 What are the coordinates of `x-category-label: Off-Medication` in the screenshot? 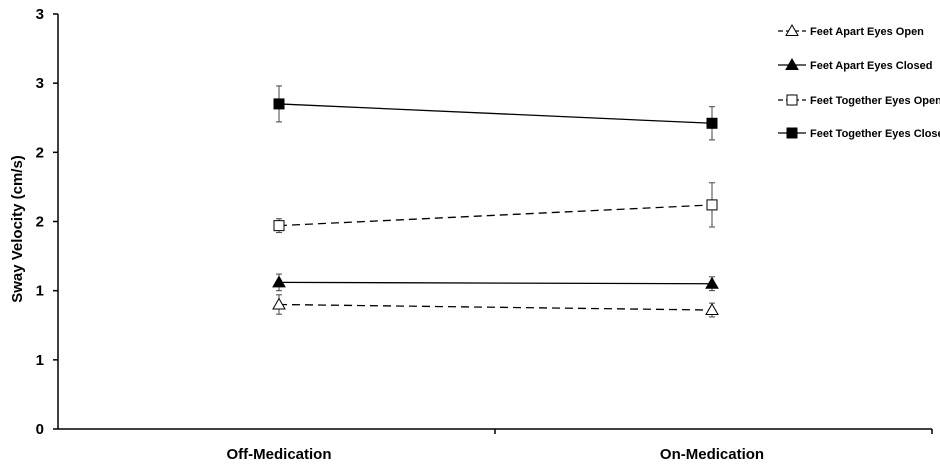 It's located at (279, 454).